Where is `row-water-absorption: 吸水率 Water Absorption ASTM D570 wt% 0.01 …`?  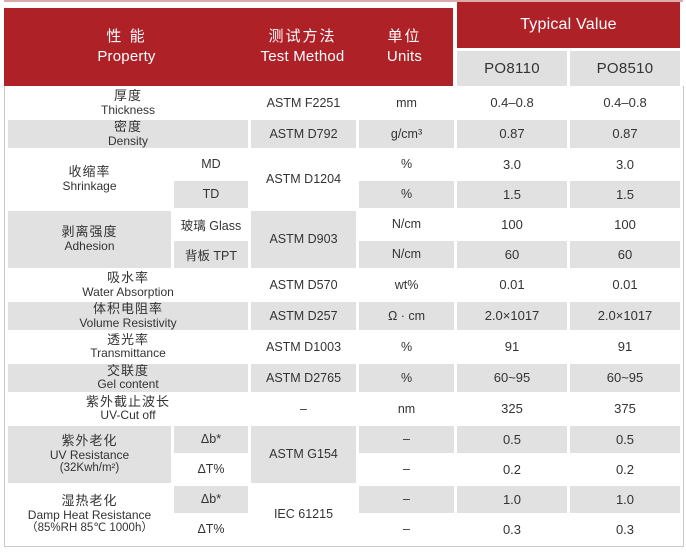
row-water-absorption: 吸水率 Water Absorption ASTM D570 wt% 0.01 … is located at coordinates (344, 285).